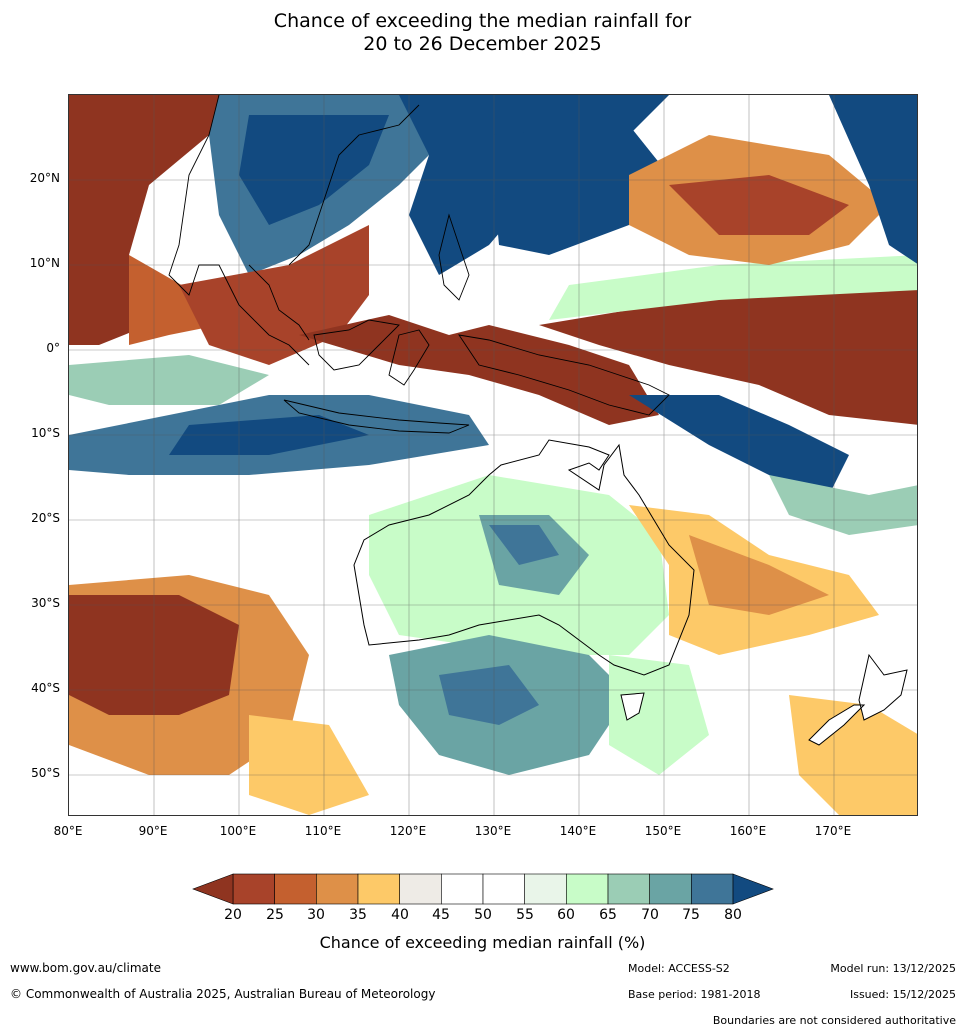  Describe the element at coordinates (316, 915) in the screenshot. I see `colorbar-tick-30: 30` at that location.